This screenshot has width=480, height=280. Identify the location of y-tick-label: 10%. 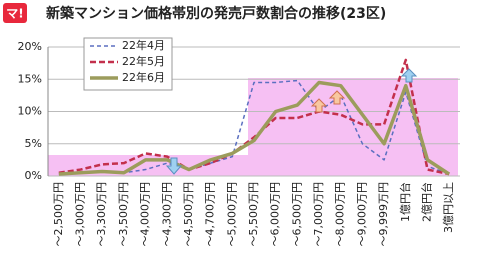
(30, 111).